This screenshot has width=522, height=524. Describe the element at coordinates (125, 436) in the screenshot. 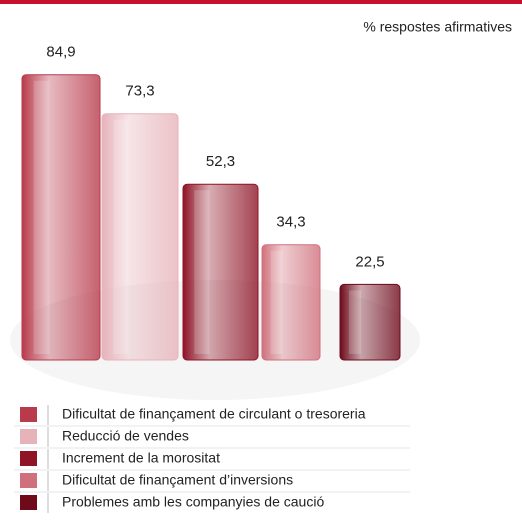

I see `legend-label: Reducció de vendes` at that location.